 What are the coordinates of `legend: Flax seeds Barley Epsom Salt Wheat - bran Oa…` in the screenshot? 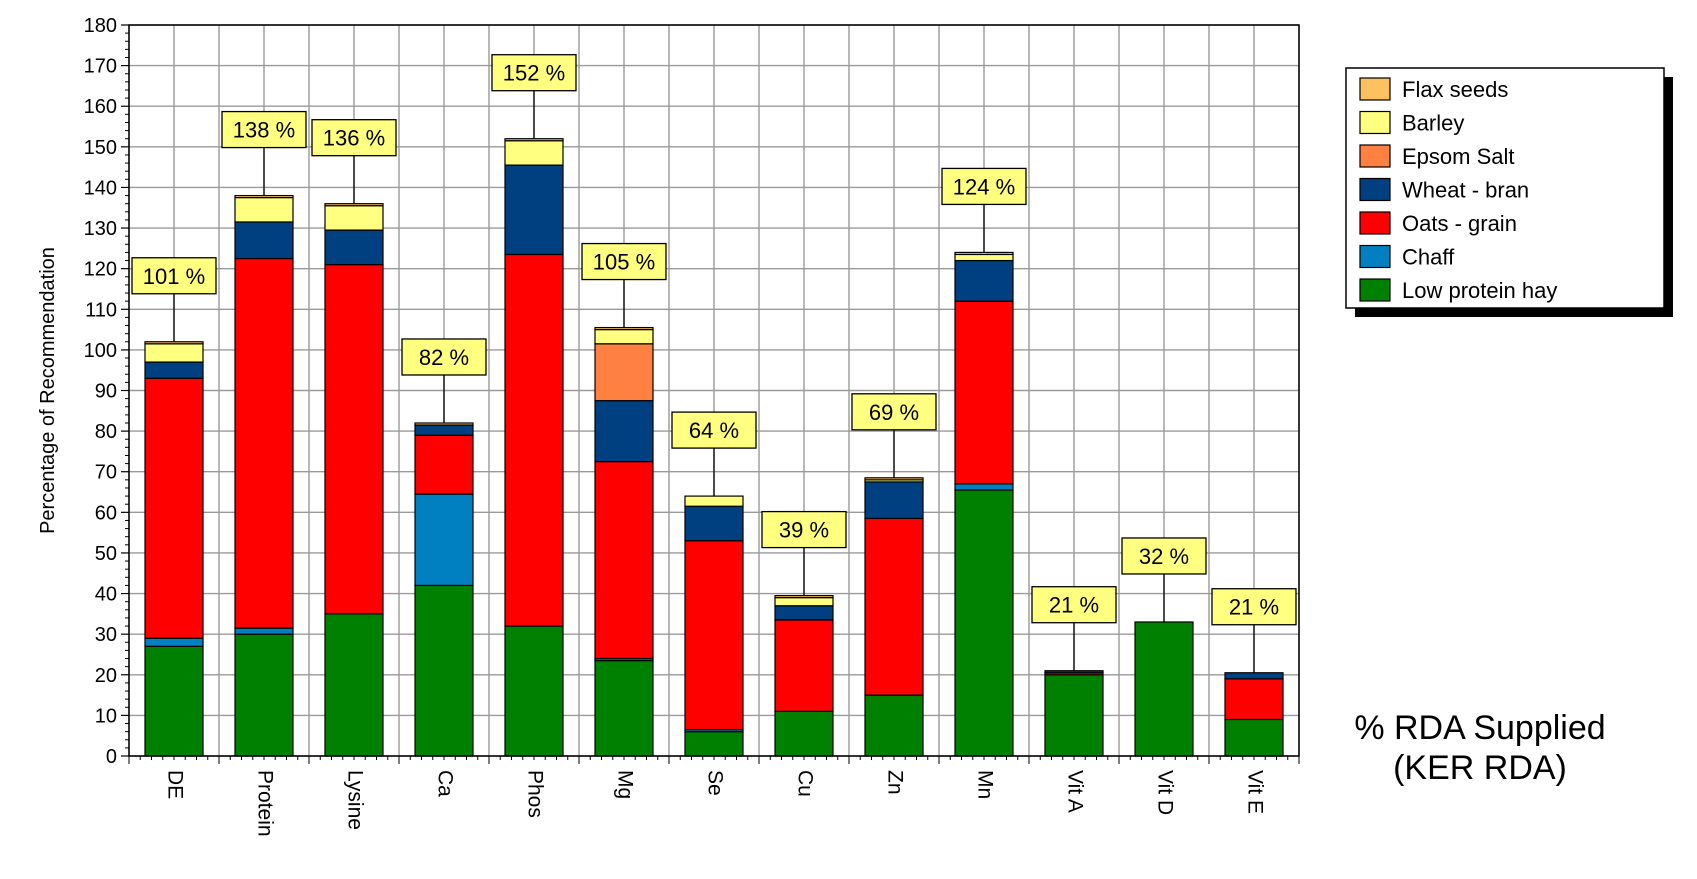 It's located at (1509, 192).